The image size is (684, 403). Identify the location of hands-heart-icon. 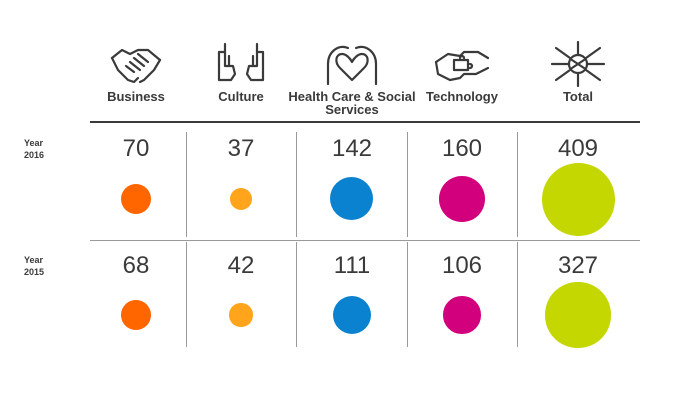
(352, 64).